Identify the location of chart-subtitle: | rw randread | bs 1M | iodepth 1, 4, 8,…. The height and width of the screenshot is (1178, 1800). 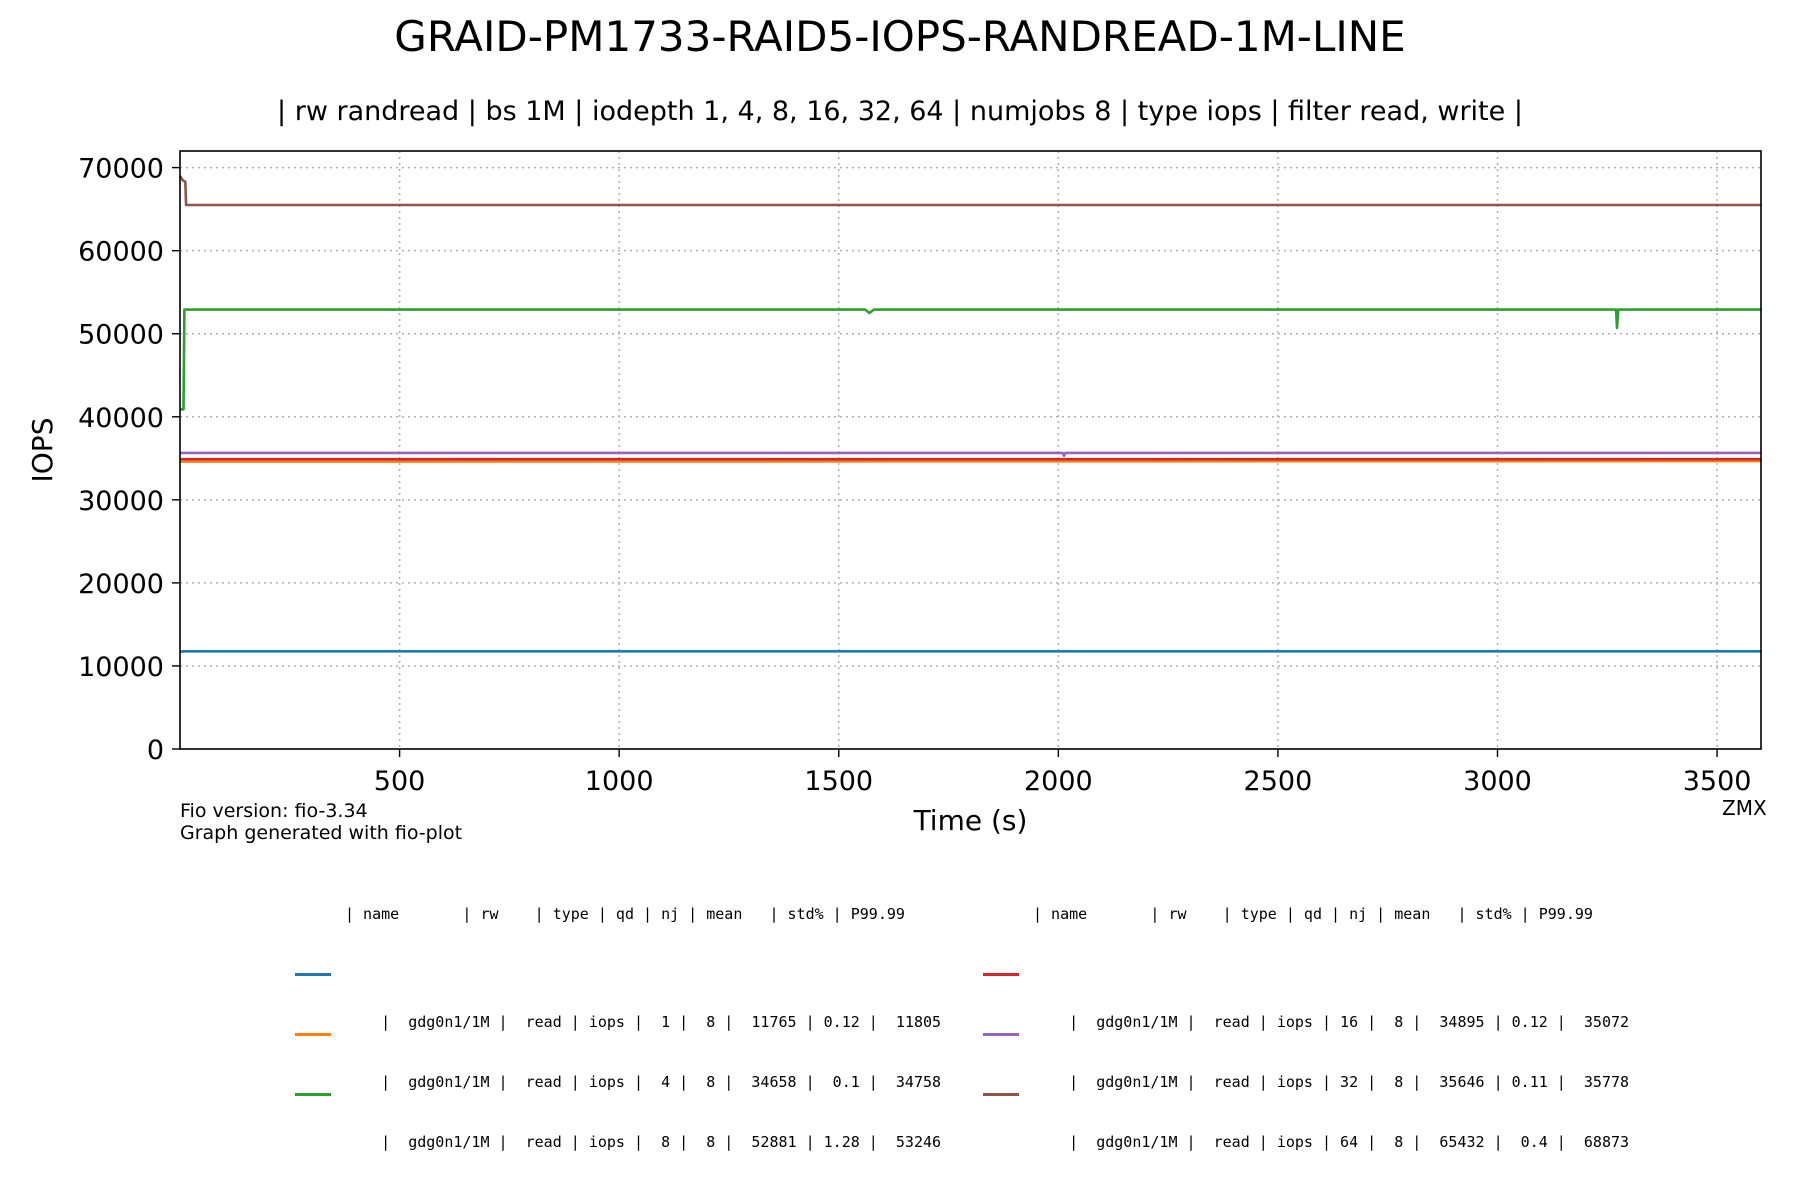
(900, 111).